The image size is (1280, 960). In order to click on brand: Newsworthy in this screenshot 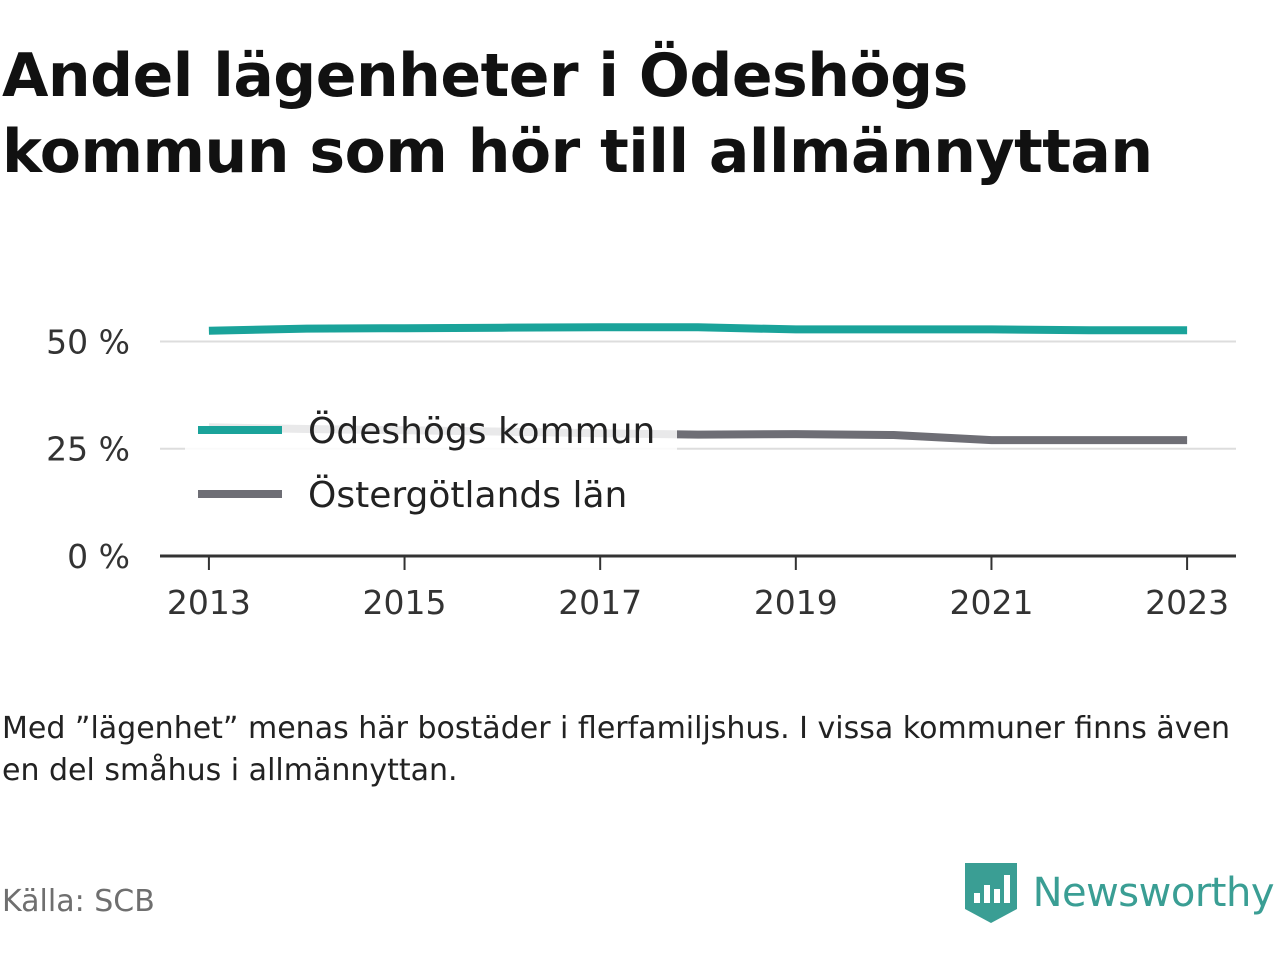, I will do `click(1119, 893)`.